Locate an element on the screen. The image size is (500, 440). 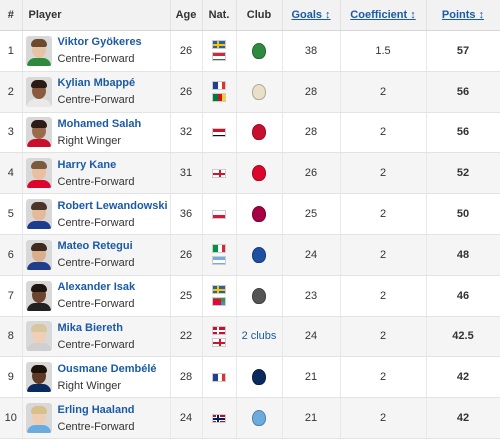
player-name-link: Viktor Gyökeres is located at coordinates (99, 42).